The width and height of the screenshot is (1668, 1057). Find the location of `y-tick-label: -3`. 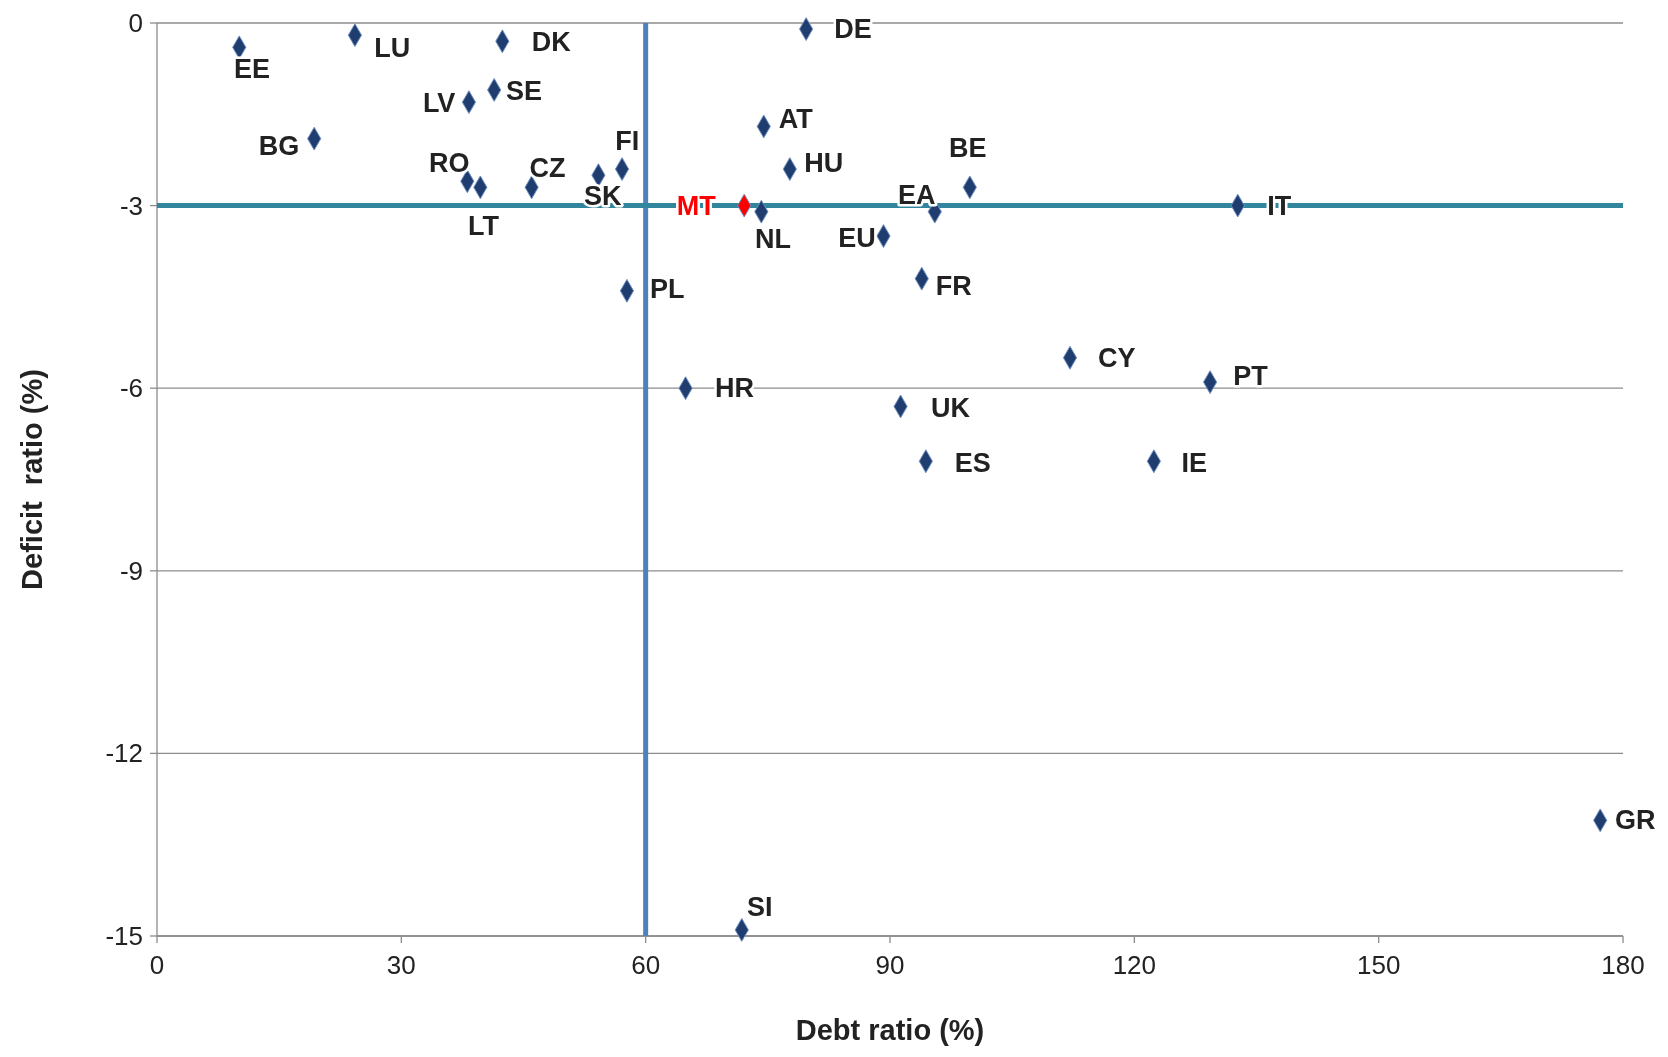

y-tick-label: -3 is located at coordinates (131, 205).